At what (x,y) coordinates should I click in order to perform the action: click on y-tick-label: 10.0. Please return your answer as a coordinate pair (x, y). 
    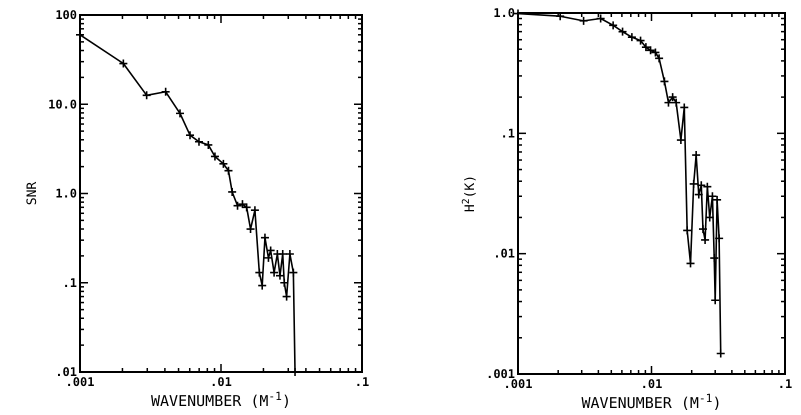
    Looking at the image, I should click on (62, 104).